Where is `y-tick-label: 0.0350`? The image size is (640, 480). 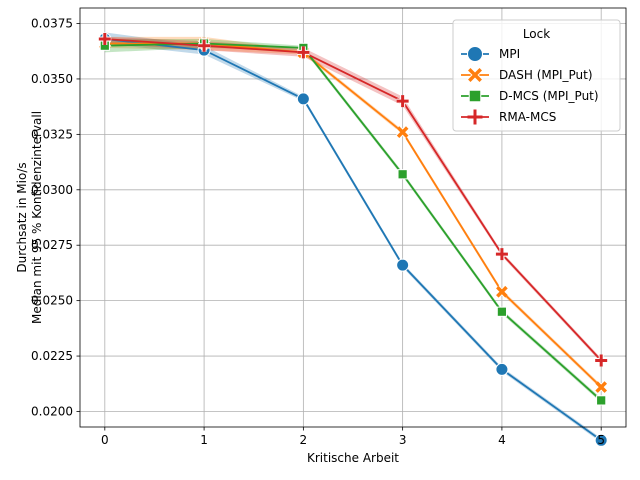 y-tick-label: 0.0350 is located at coordinates (52, 79).